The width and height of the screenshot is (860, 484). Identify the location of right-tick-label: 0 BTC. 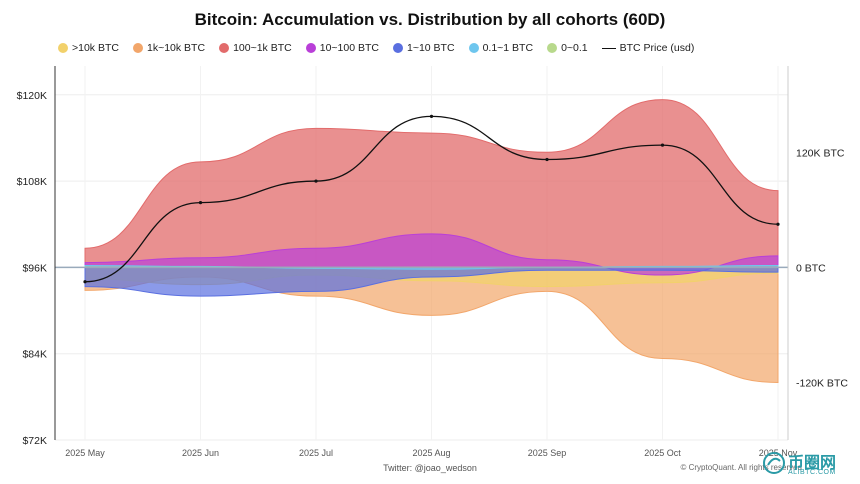
(811, 268).